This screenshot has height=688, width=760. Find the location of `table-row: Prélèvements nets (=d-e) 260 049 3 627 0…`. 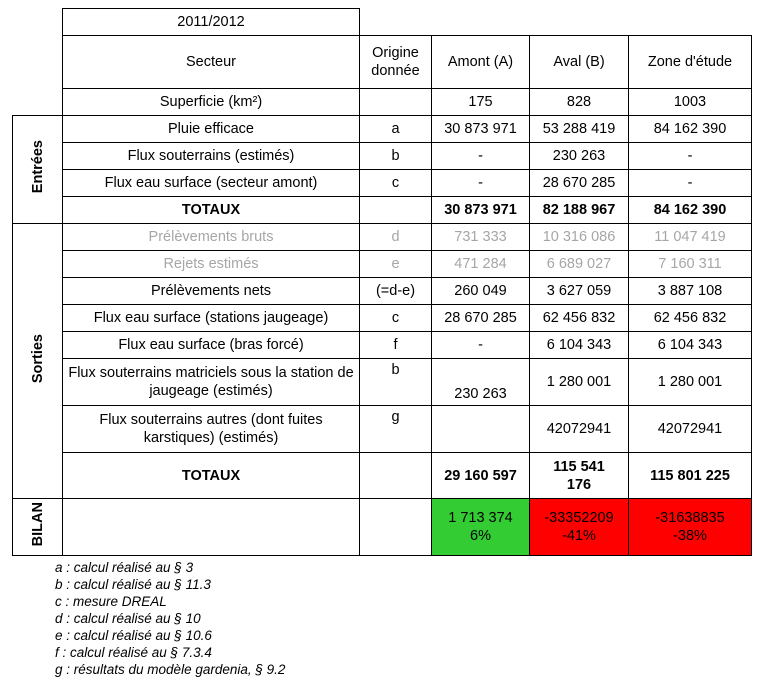

table-row: Prélèvements nets (=d-e) 260 049 3 627 0… is located at coordinates (382, 291).